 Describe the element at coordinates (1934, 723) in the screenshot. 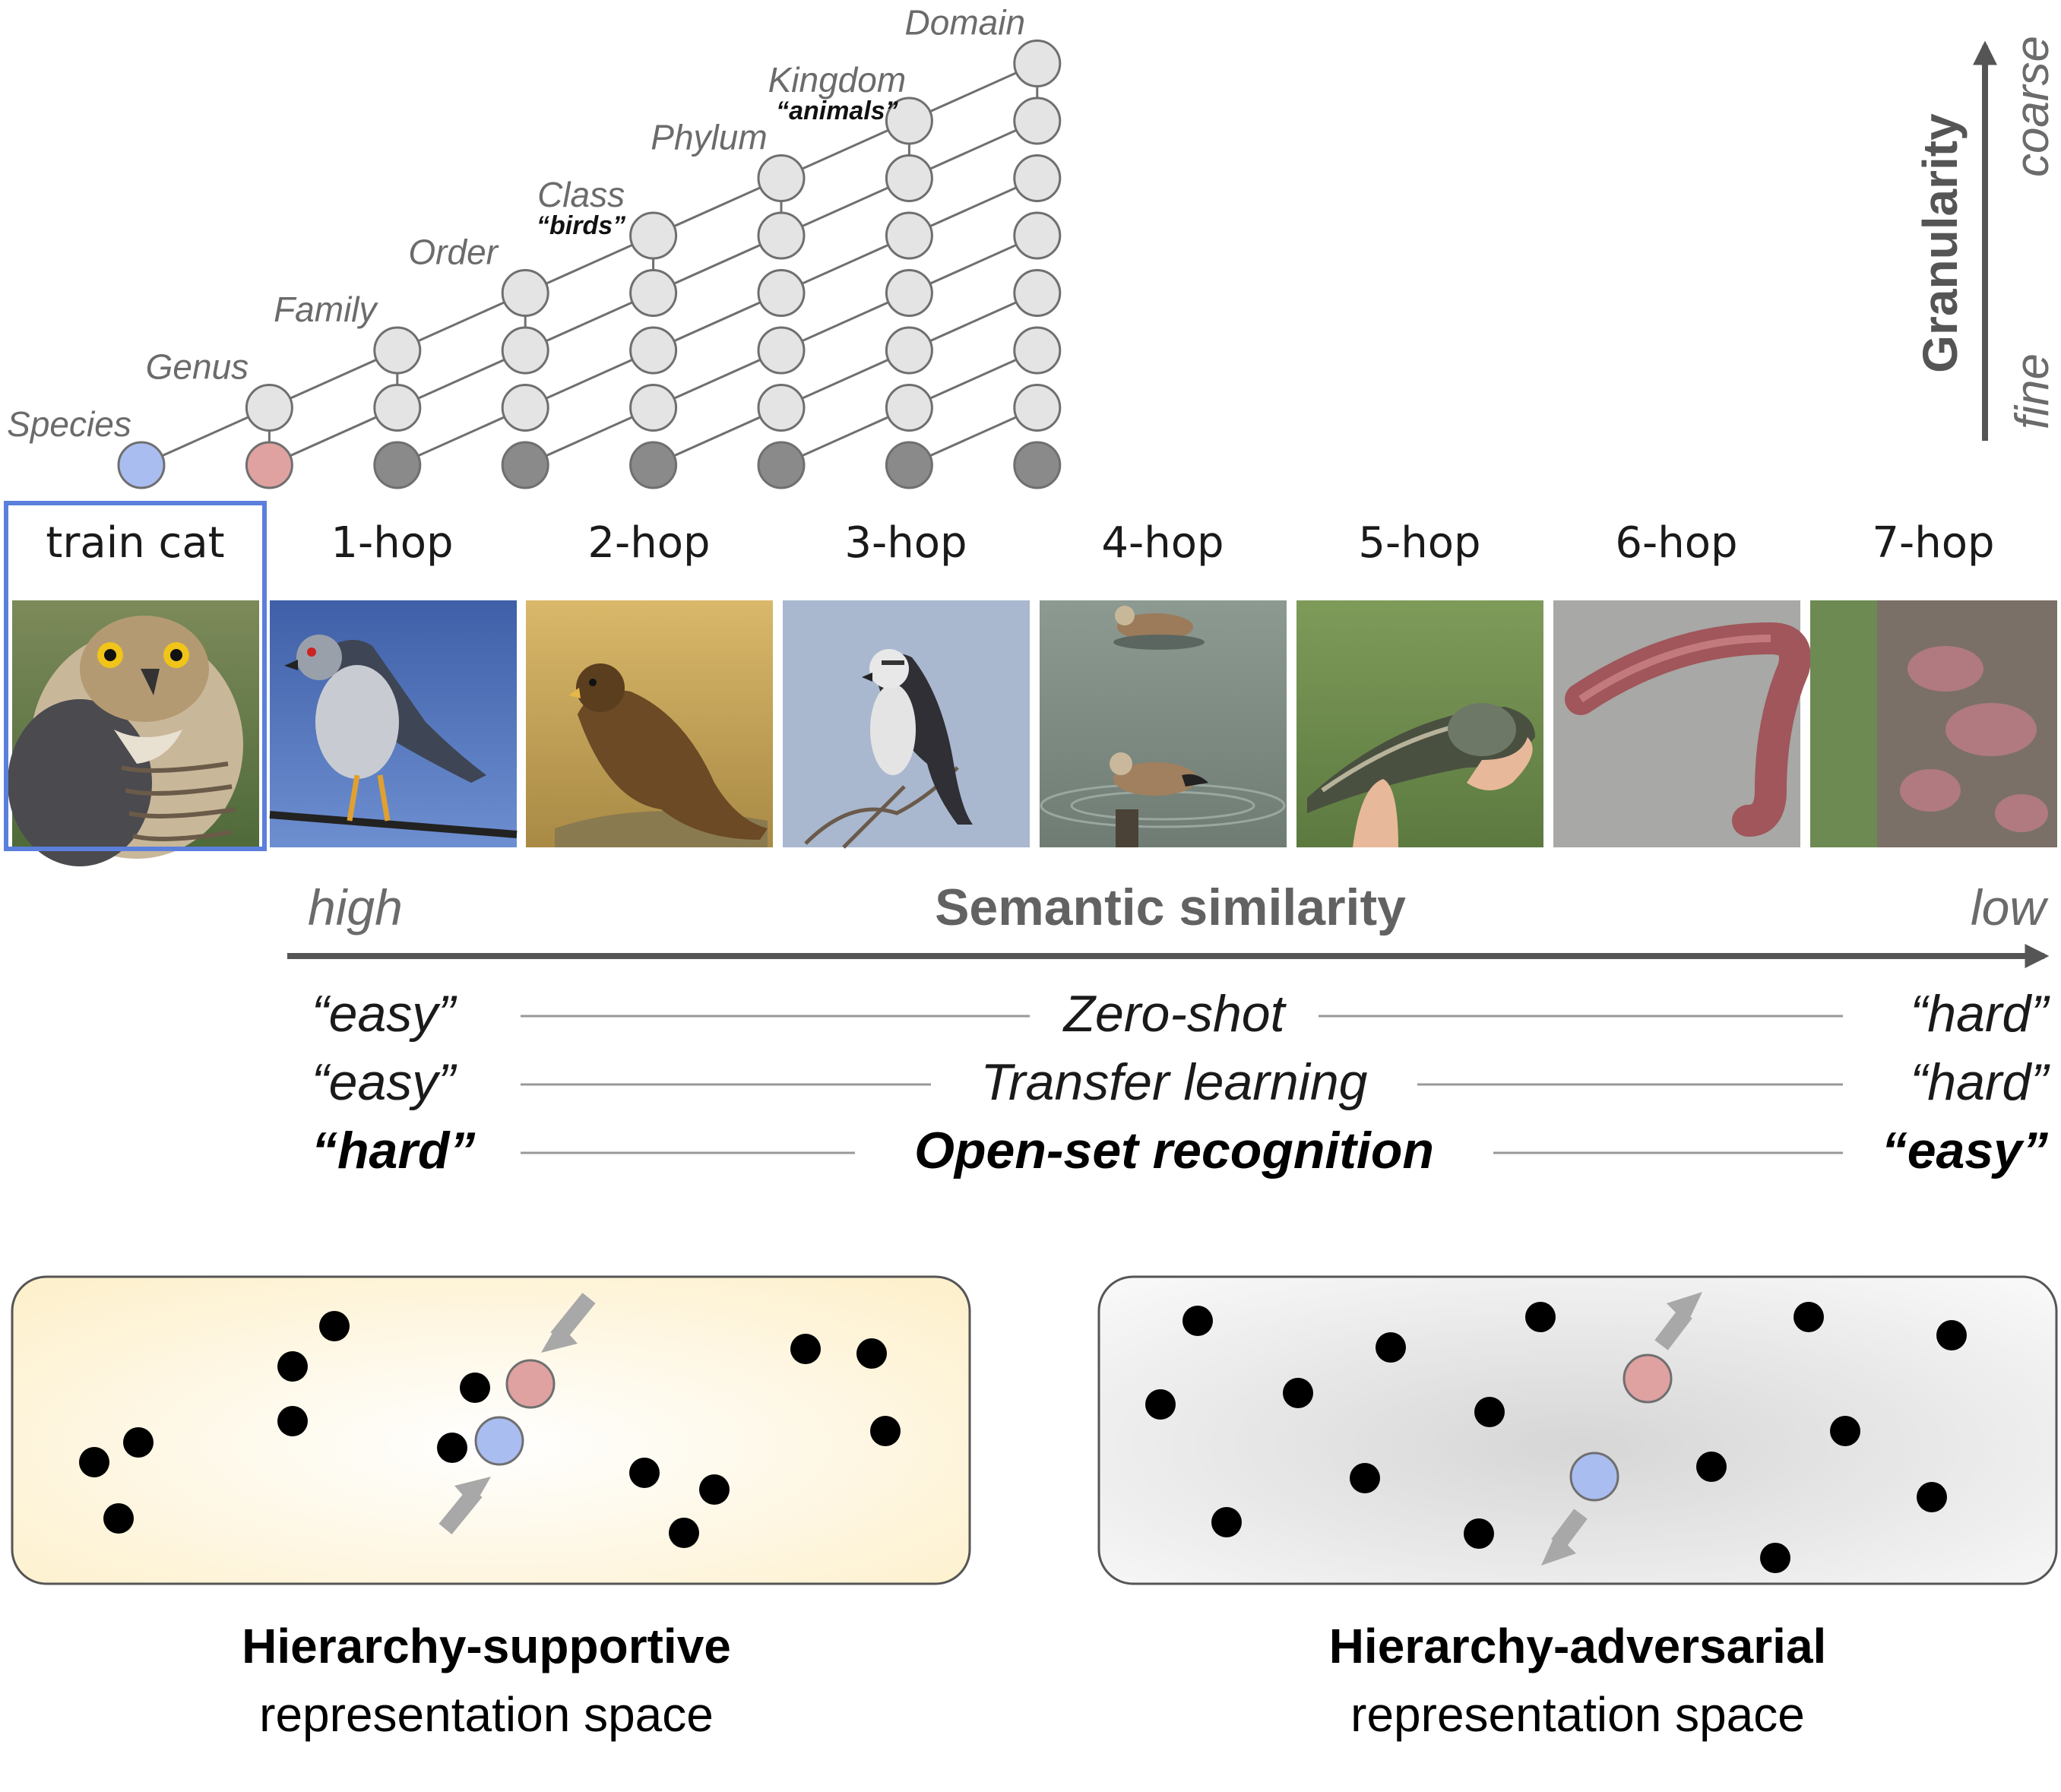

I see `image-7-hop` at that location.